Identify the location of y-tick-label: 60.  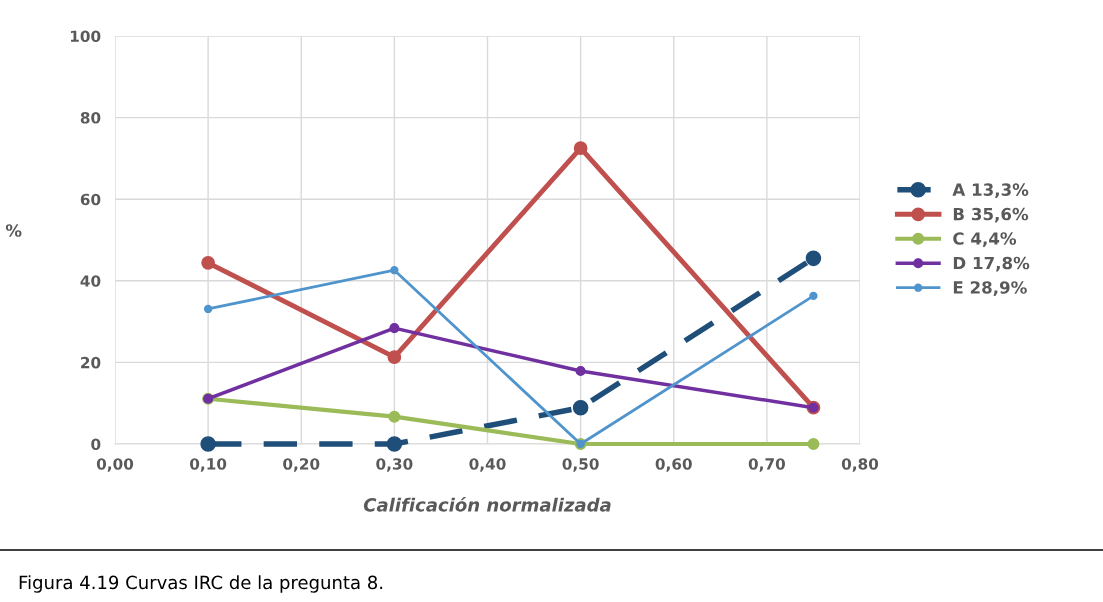
(90, 199).